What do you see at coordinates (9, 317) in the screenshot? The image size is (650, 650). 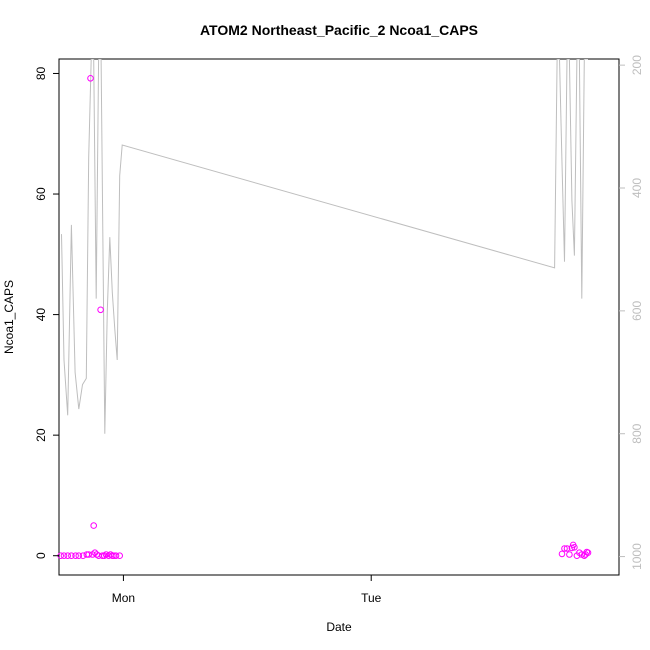 I see `y-axis-label: Ncoa1_CAPS` at bounding box center [9, 317].